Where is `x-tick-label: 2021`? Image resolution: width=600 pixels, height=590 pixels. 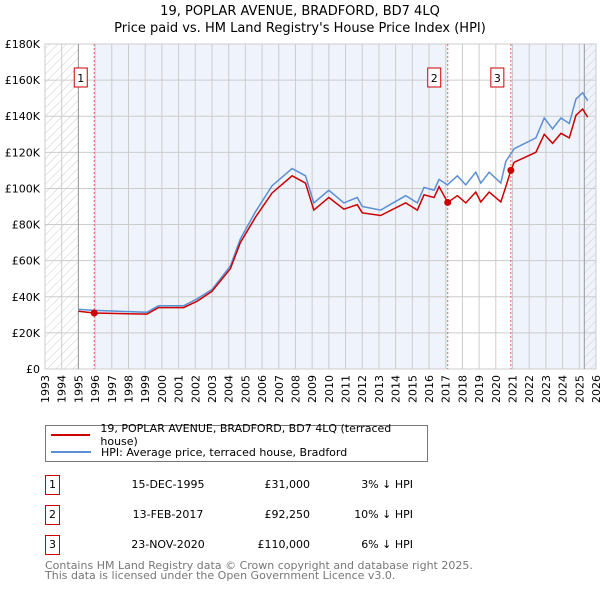
x-tick-label: 2021 is located at coordinates (513, 389).